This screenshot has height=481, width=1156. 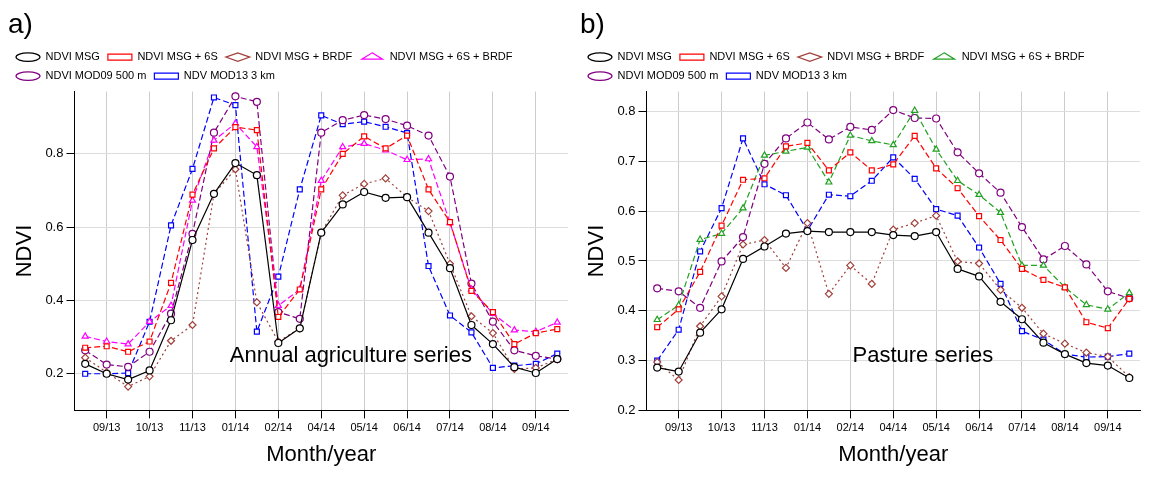 I want to click on y-tick-label: 0.7, so click(x=626, y=160).